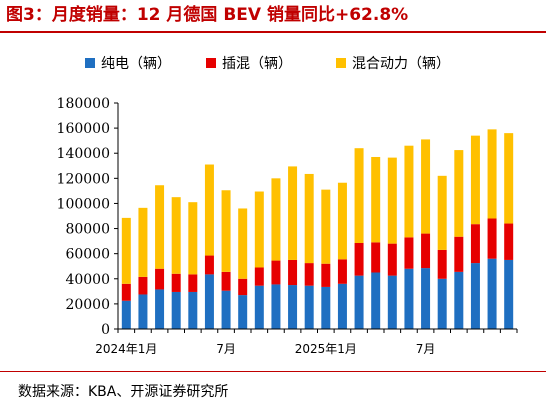 Image resolution: width=546 pixels, height=405 pixels. I want to click on y-tick-label: 40000, so click(87, 280).